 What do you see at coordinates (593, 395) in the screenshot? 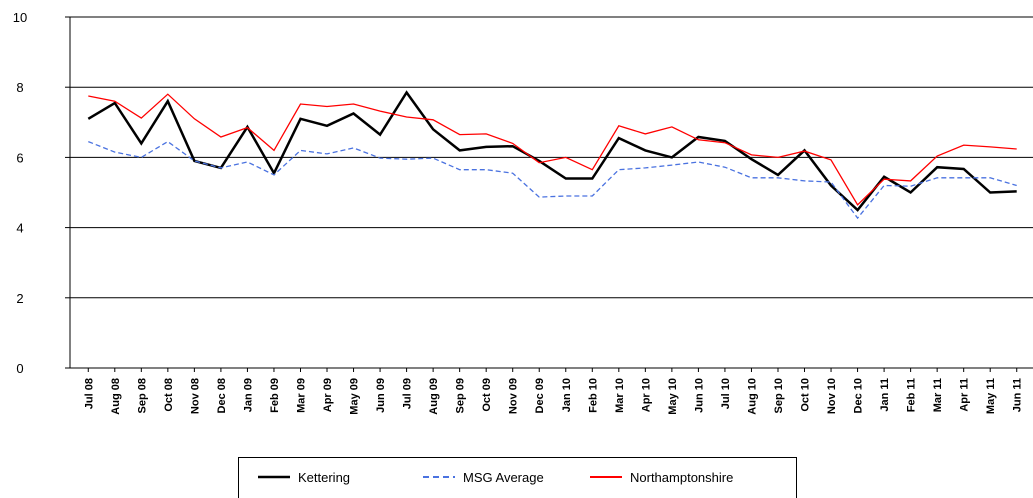
I see `x-tick-label: Feb 10` at bounding box center [593, 395].